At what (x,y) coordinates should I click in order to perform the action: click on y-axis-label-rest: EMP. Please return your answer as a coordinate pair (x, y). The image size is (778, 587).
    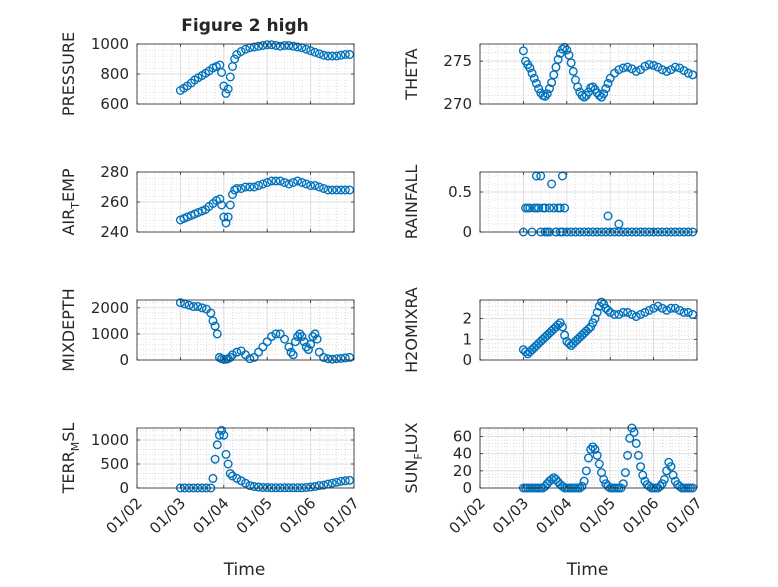
    Looking at the image, I should click on (68, 185).